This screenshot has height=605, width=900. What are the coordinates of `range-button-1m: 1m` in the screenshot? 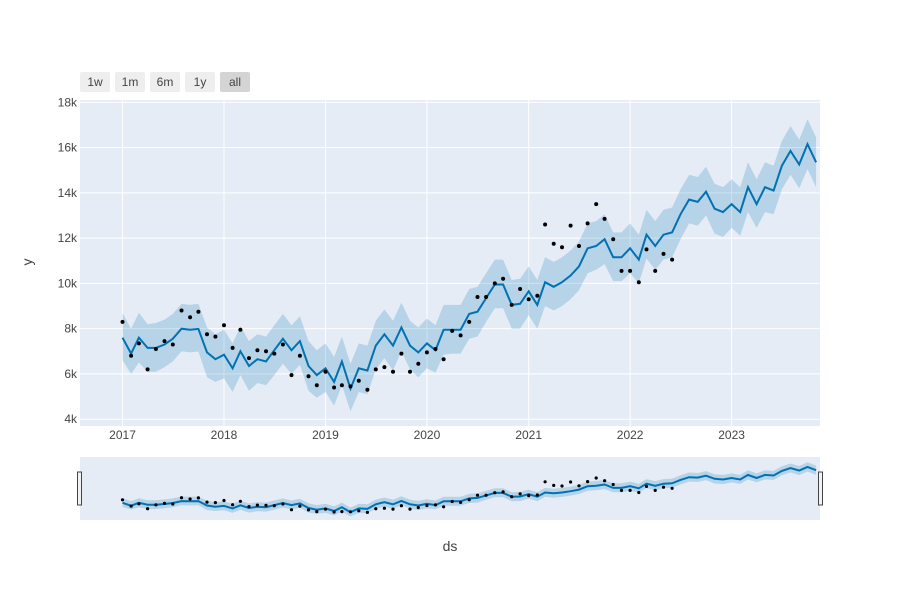 It's located at (130, 82).